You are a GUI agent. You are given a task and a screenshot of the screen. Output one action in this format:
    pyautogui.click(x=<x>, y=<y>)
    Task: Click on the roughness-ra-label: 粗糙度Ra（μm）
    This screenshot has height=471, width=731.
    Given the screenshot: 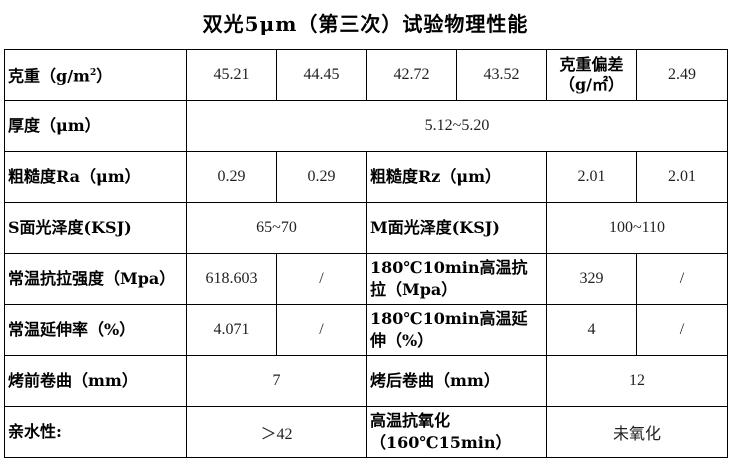 What is the action you would take?
    pyautogui.click(x=95, y=177)
    